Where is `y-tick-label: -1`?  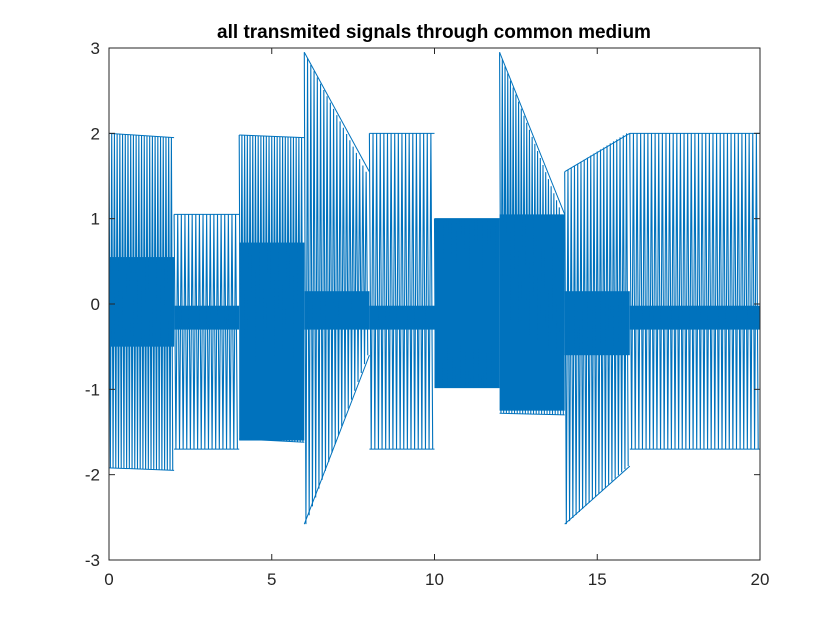 y-tick-label: -1 is located at coordinates (92, 389).